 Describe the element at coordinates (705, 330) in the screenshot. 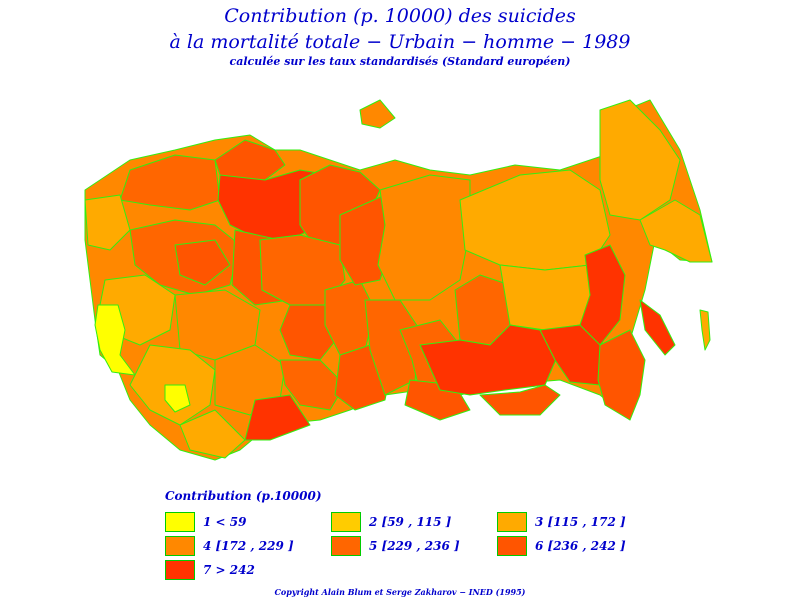

I see `region-sakhalin` at that location.